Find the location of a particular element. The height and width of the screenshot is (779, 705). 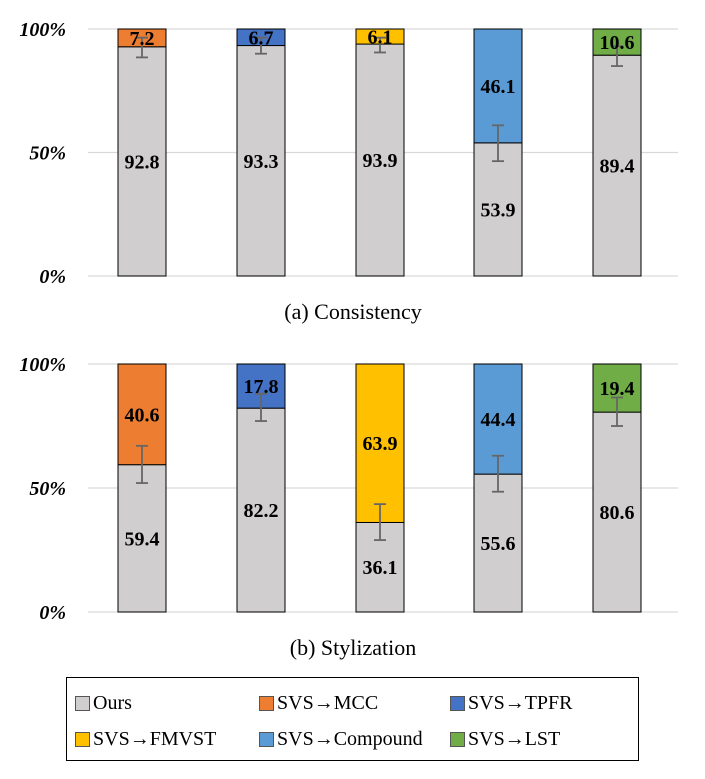

data-label-competitor: 10.6 is located at coordinates (617, 43).